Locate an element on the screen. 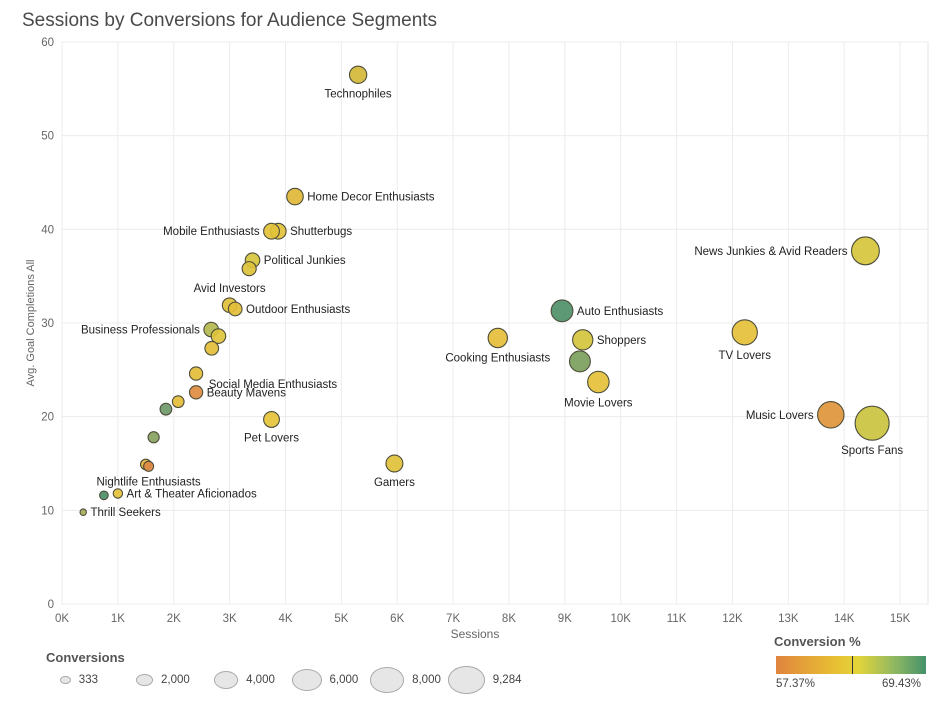  size-legend-item: 9,284 is located at coordinates (485, 680).